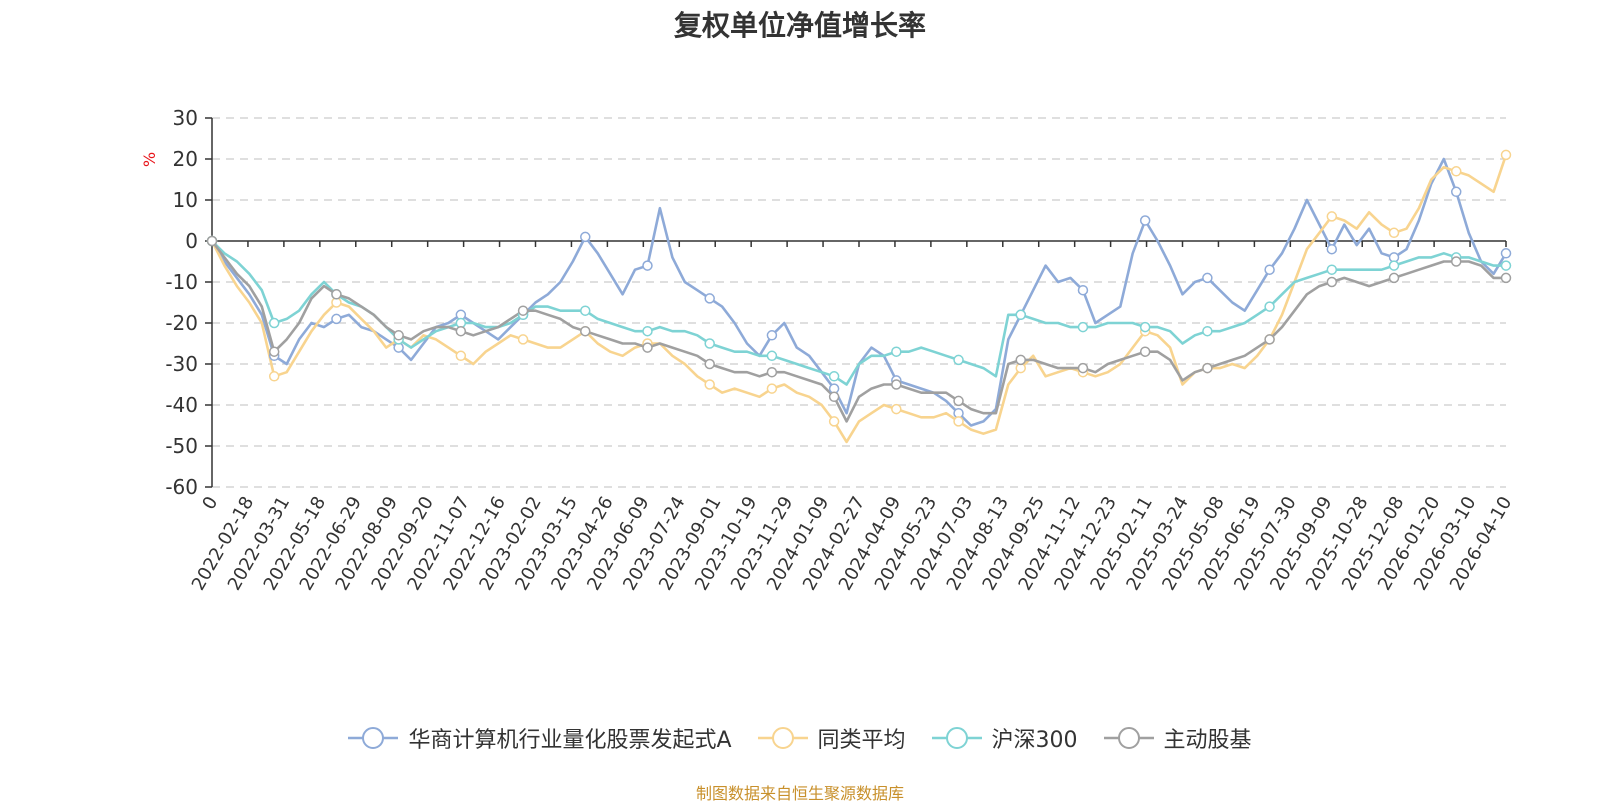 The image size is (1600, 804). I want to click on legend-label: 华商计算机行业量化股票发起式A, so click(570, 740).